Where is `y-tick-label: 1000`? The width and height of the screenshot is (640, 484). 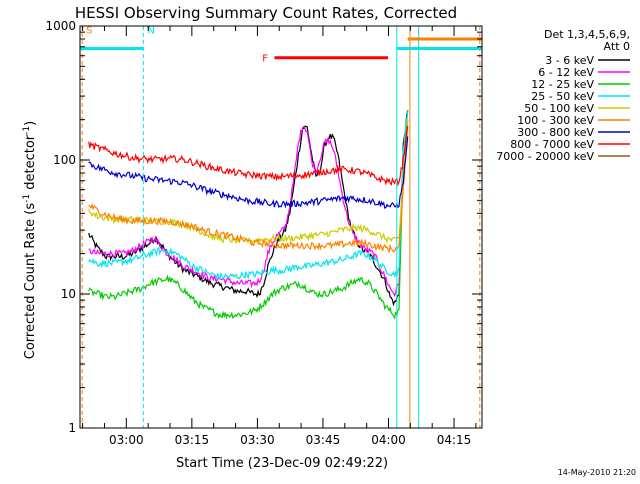 y-tick-label: 1000 is located at coordinates (60, 26).